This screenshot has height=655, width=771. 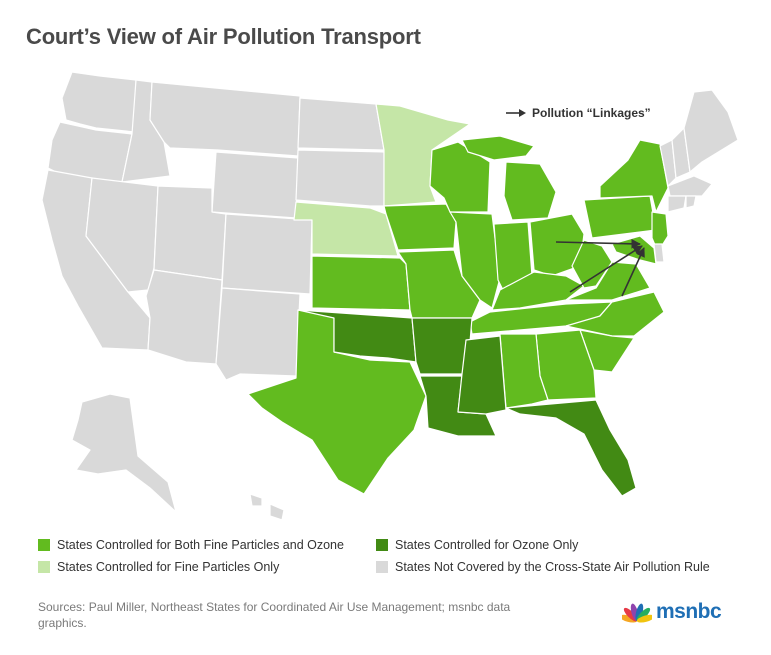 What do you see at coordinates (382, 545) in the screenshot?
I see `legend-swatch-ozone` at bounding box center [382, 545].